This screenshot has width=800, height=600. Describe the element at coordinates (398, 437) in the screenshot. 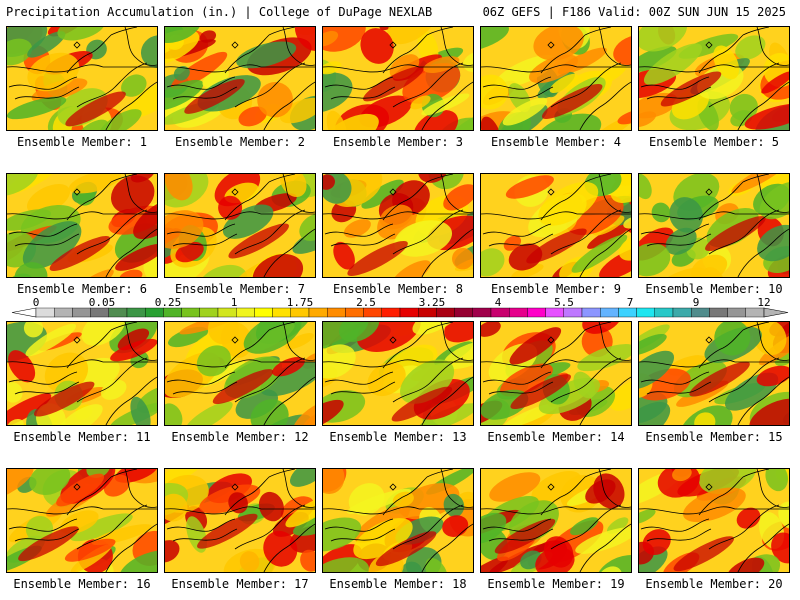

I see `ensemble-member-label: Ensemble Member: 13` at that location.